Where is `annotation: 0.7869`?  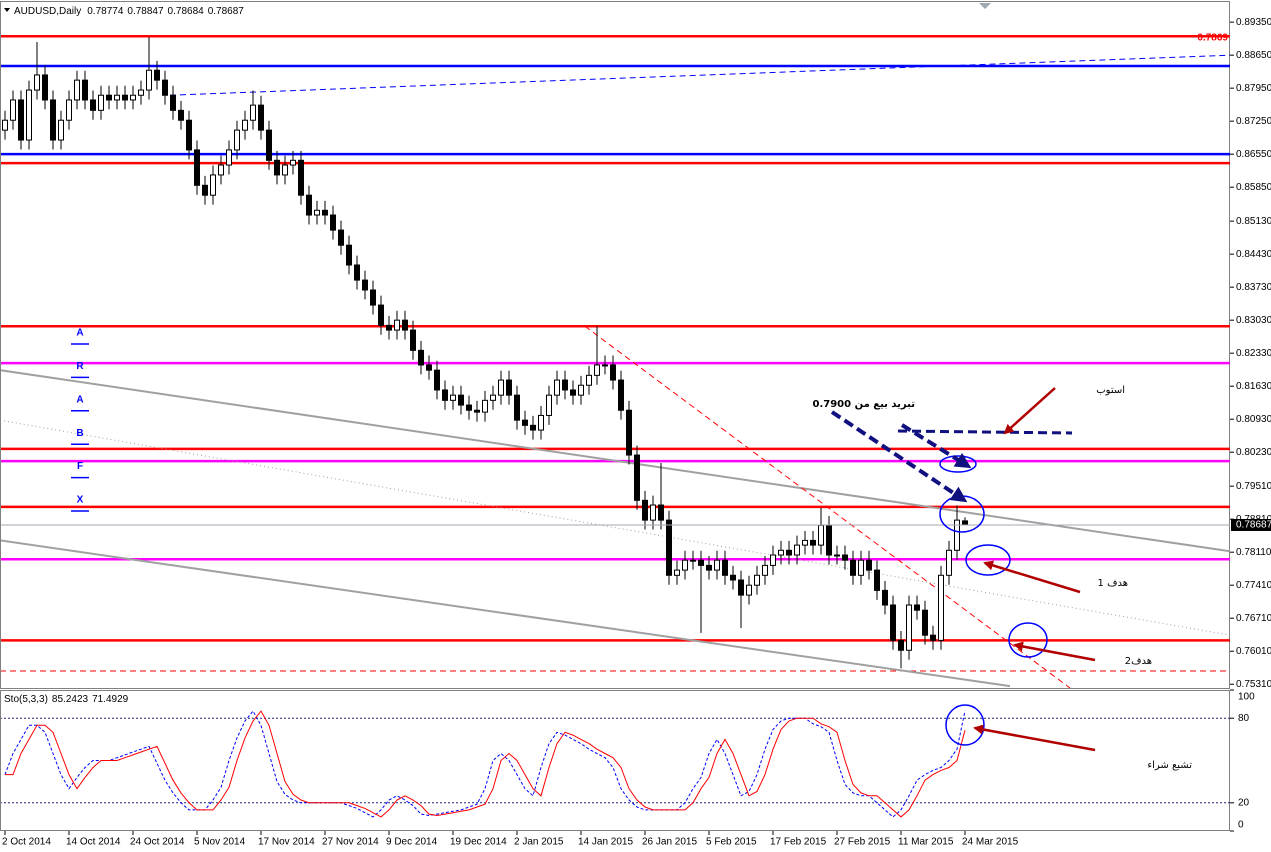
annotation: 0.7869 is located at coordinates (1212, 38).